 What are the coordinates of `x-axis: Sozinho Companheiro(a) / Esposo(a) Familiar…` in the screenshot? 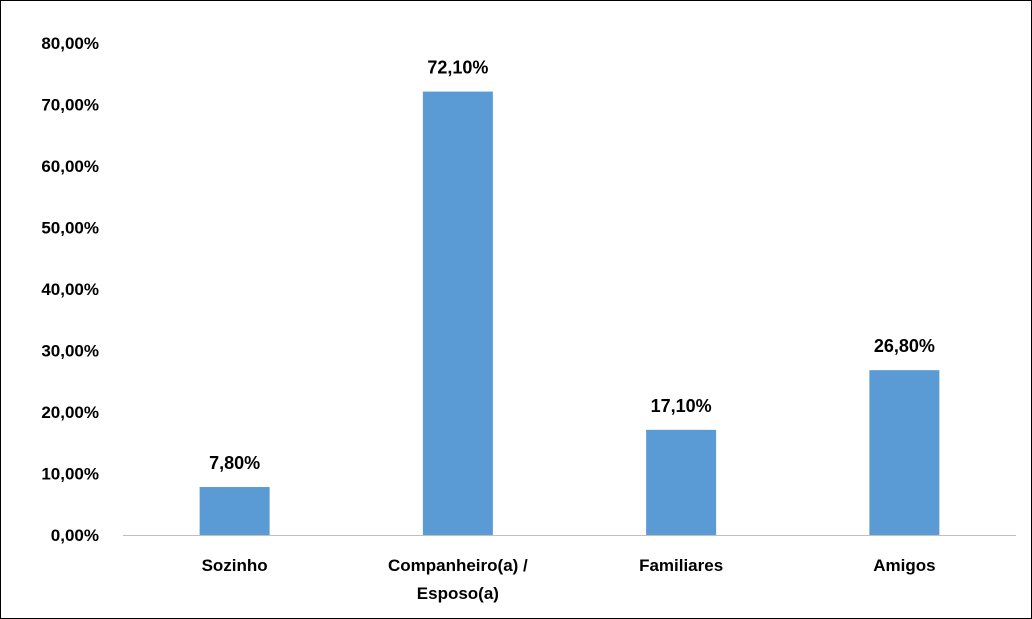 It's located at (569, 569).